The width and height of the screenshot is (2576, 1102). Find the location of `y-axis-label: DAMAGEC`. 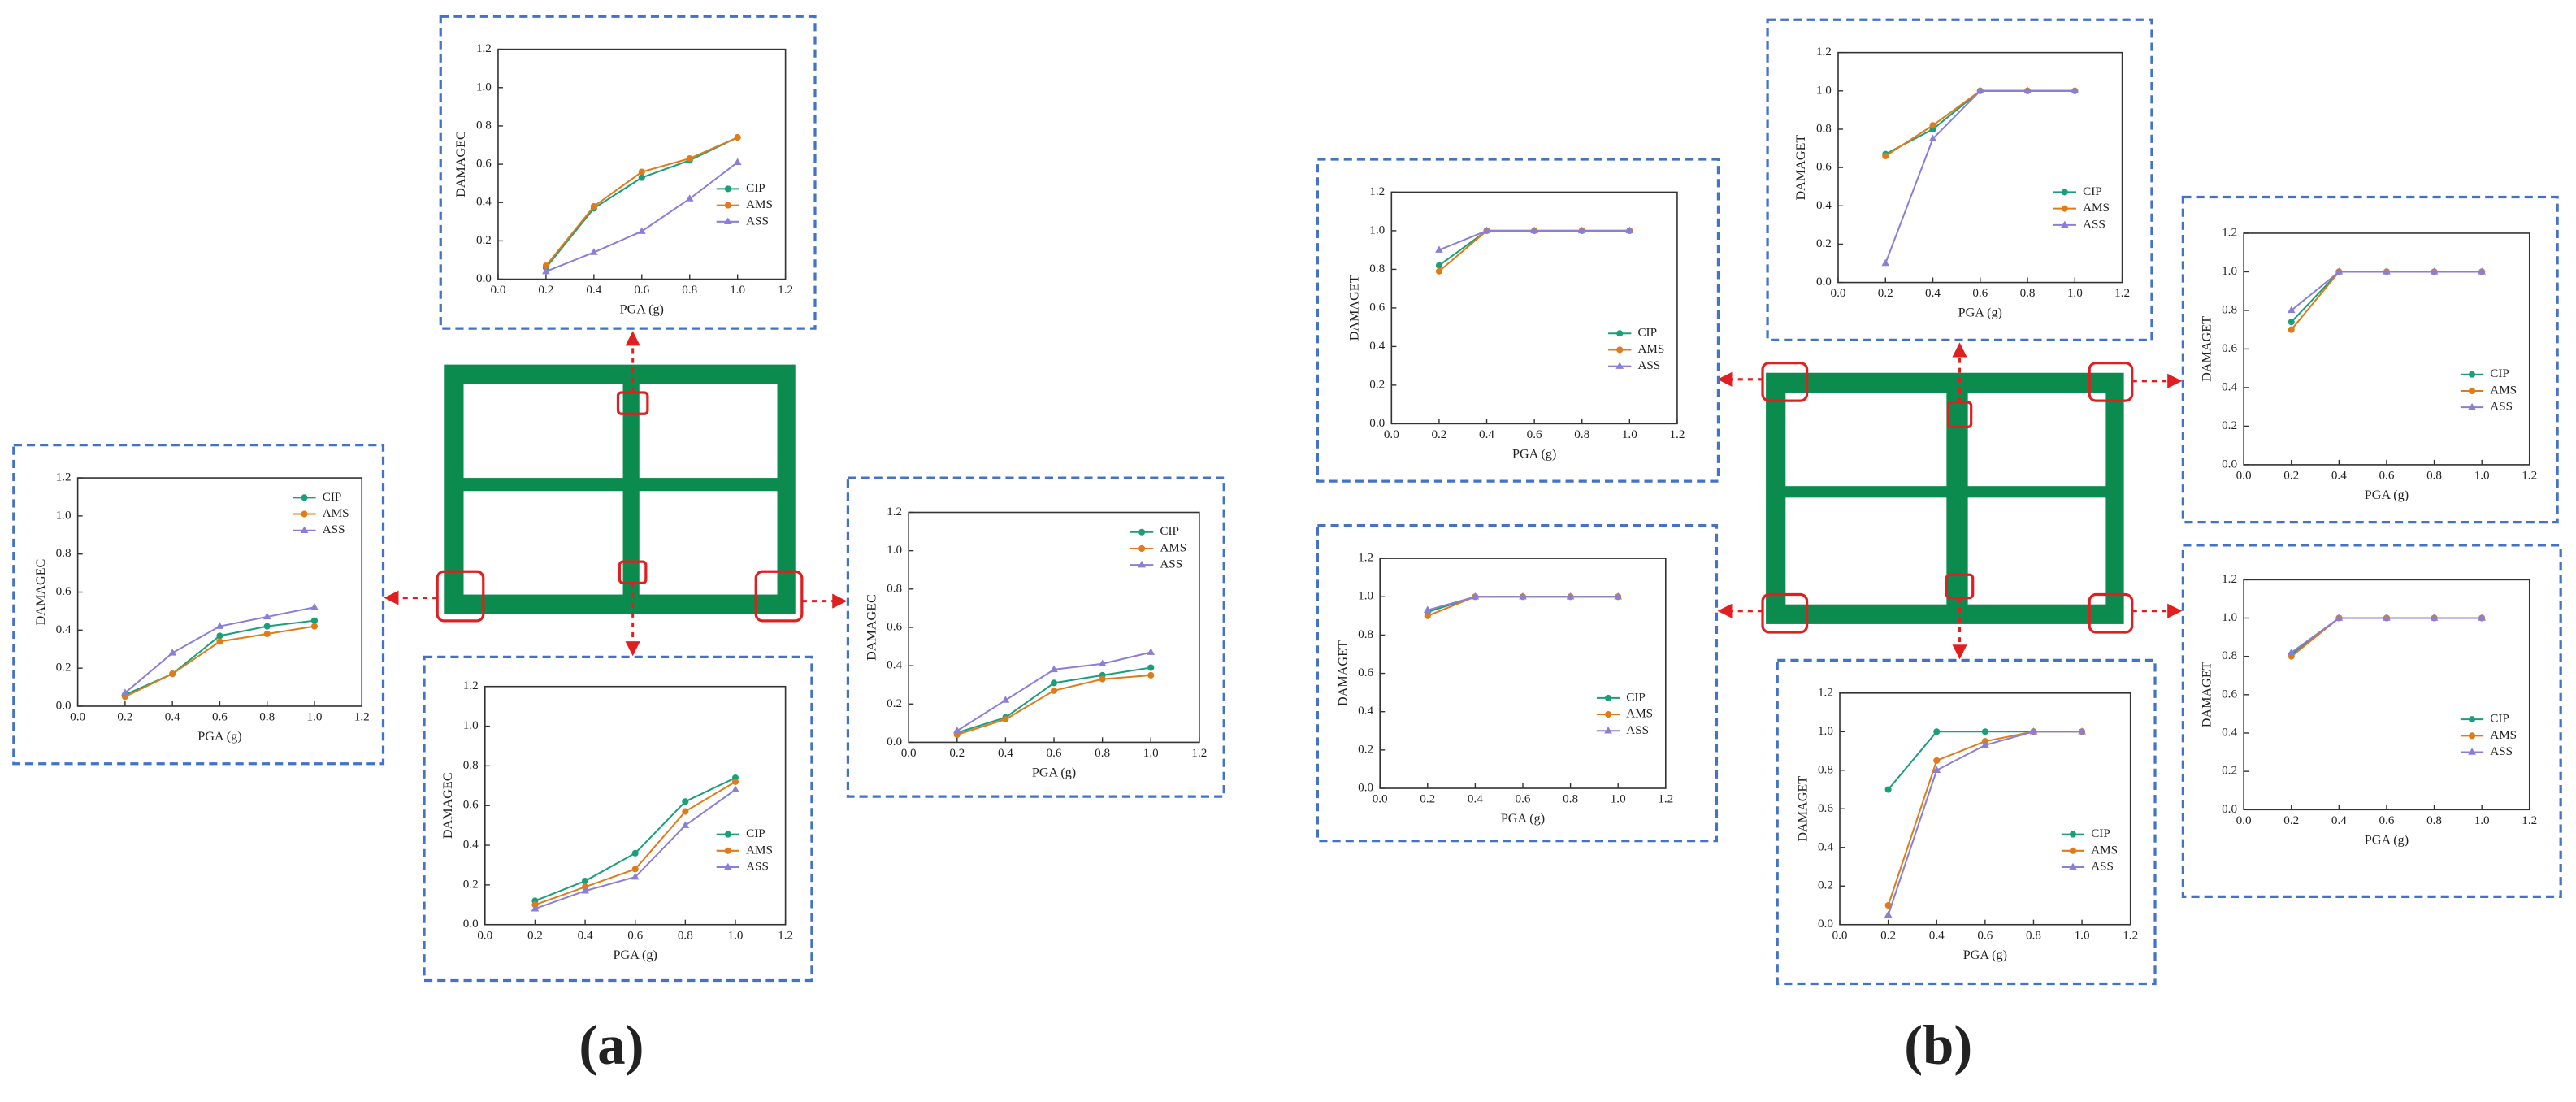

y-axis-label: DAMAGEC is located at coordinates (461, 164).